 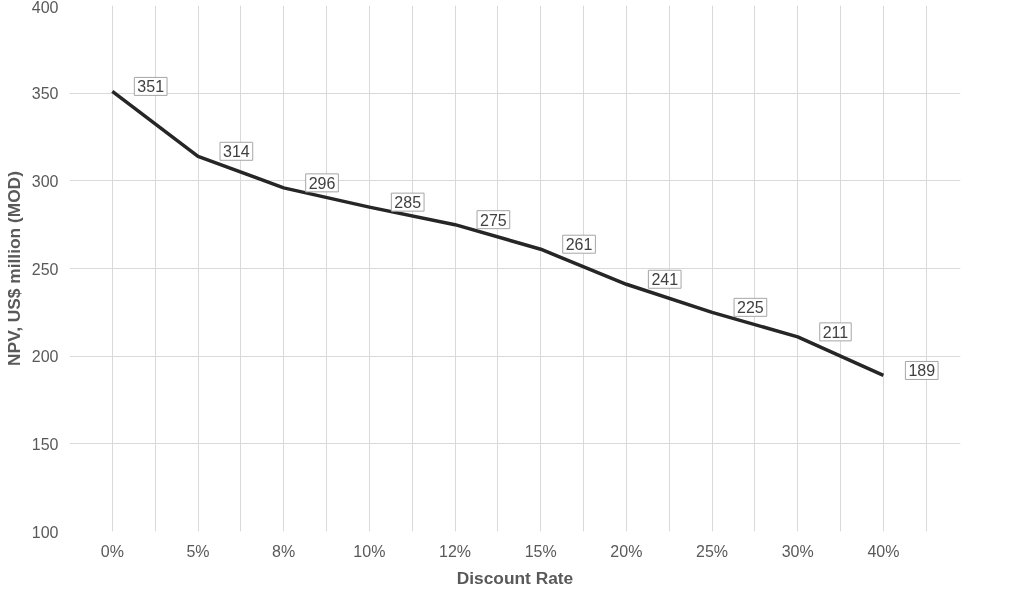 I want to click on data-label: 211, so click(x=835, y=332).